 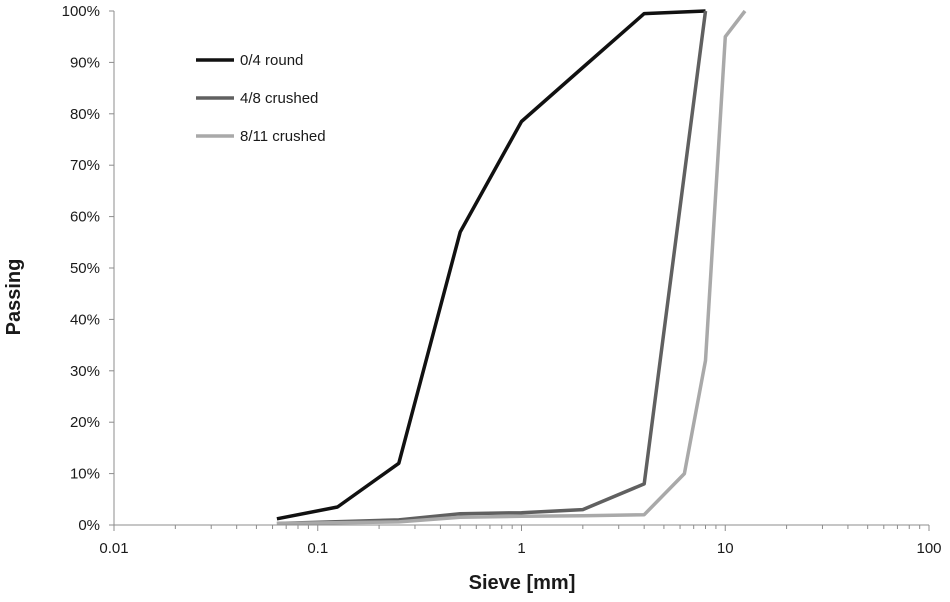 What do you see at coordinates (522, 583) in the screenshot?
I see `x-axis-title: Sieve [mm]` at bounding box center [522, 583].